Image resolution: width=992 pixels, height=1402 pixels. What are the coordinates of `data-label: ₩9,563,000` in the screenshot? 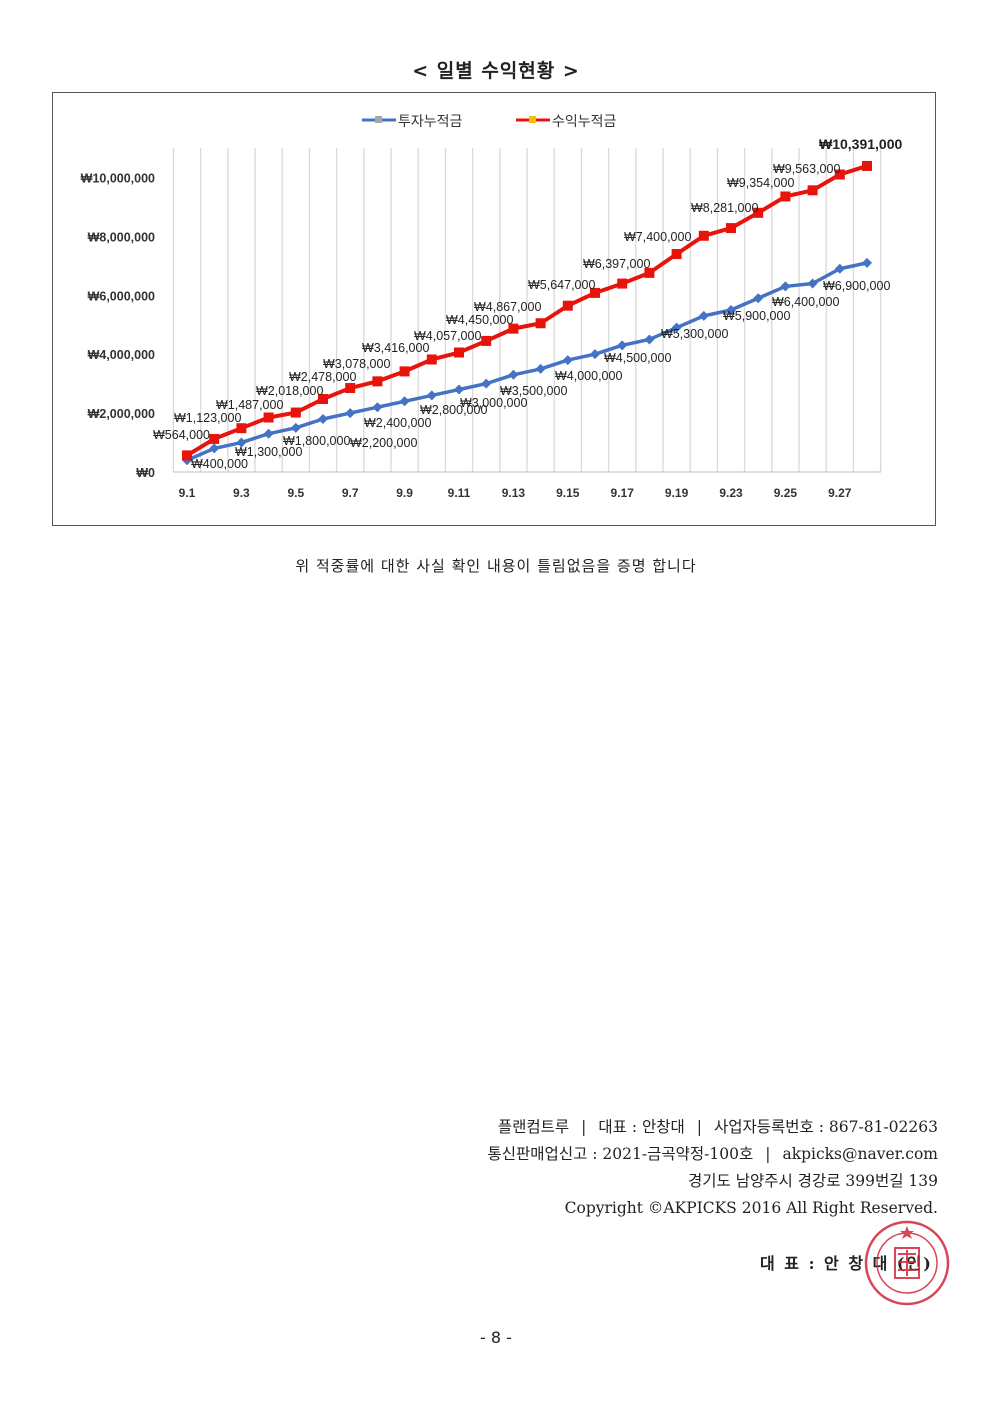 It's located at (806, 169).